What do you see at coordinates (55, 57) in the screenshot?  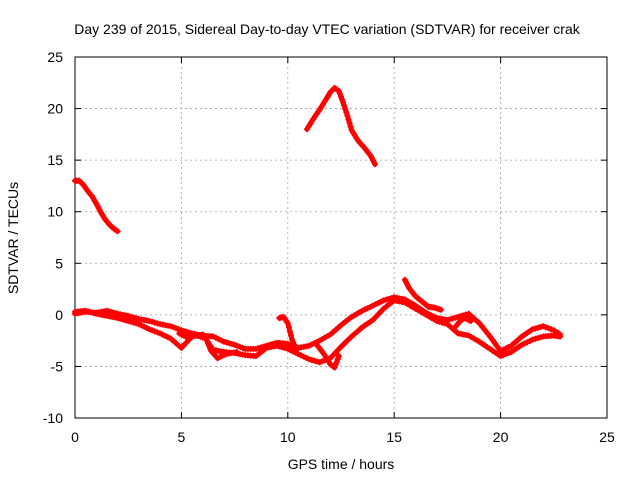 I see `y-tick-label: 25` at bounding box center [55, 57].